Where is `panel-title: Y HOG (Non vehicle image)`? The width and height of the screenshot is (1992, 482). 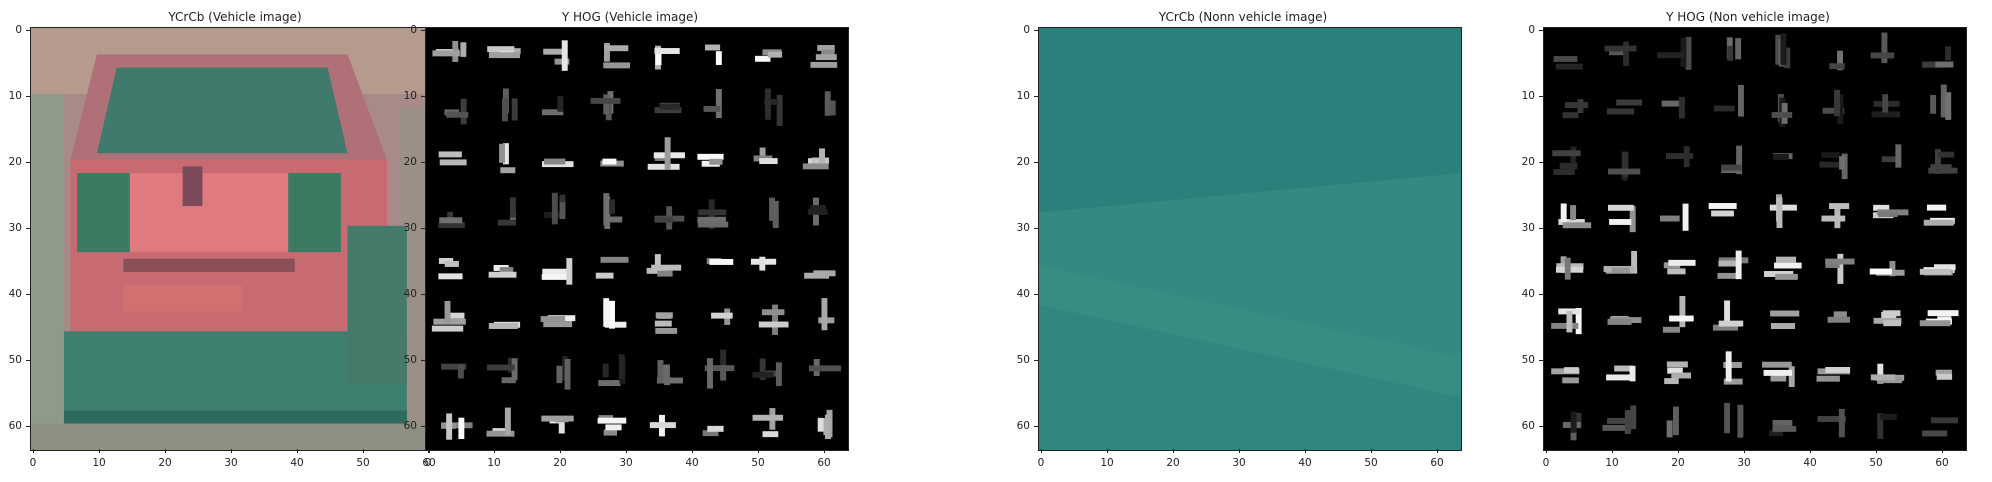 panel-title: Y HOG (Non vehicle image) is located at coordinates (1748, 17).